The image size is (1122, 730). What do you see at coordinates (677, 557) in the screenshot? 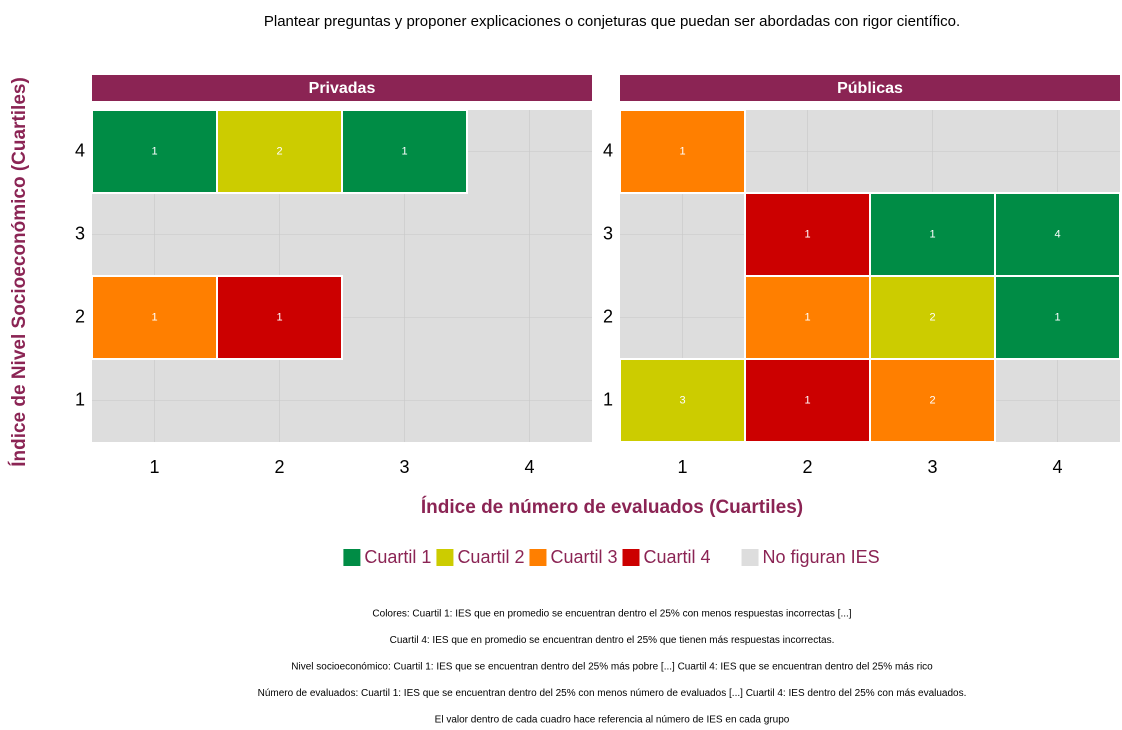
I see `legend-label: Cuartil 4` at bounding box center [677, 557].